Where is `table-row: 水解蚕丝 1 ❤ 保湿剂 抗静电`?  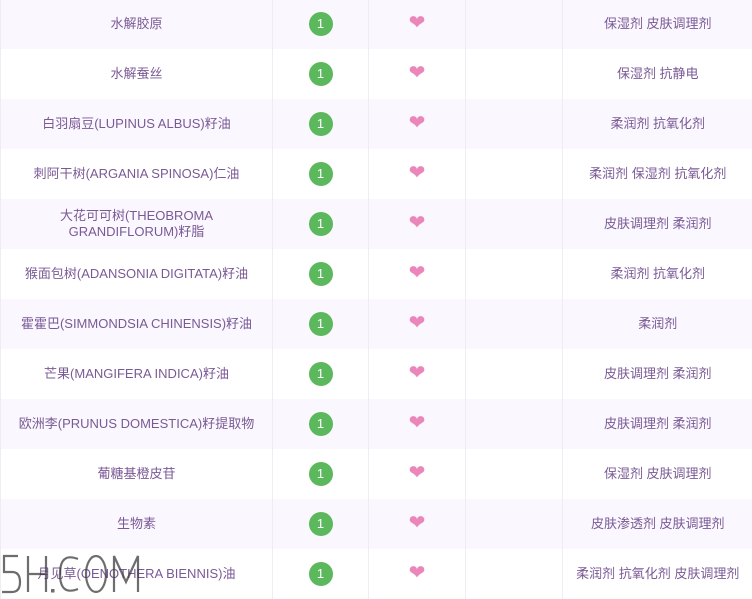
table-row: 水解蚕丝 1 ❤ 保湿剂 抗静电 is located at coordinates (376, 74).